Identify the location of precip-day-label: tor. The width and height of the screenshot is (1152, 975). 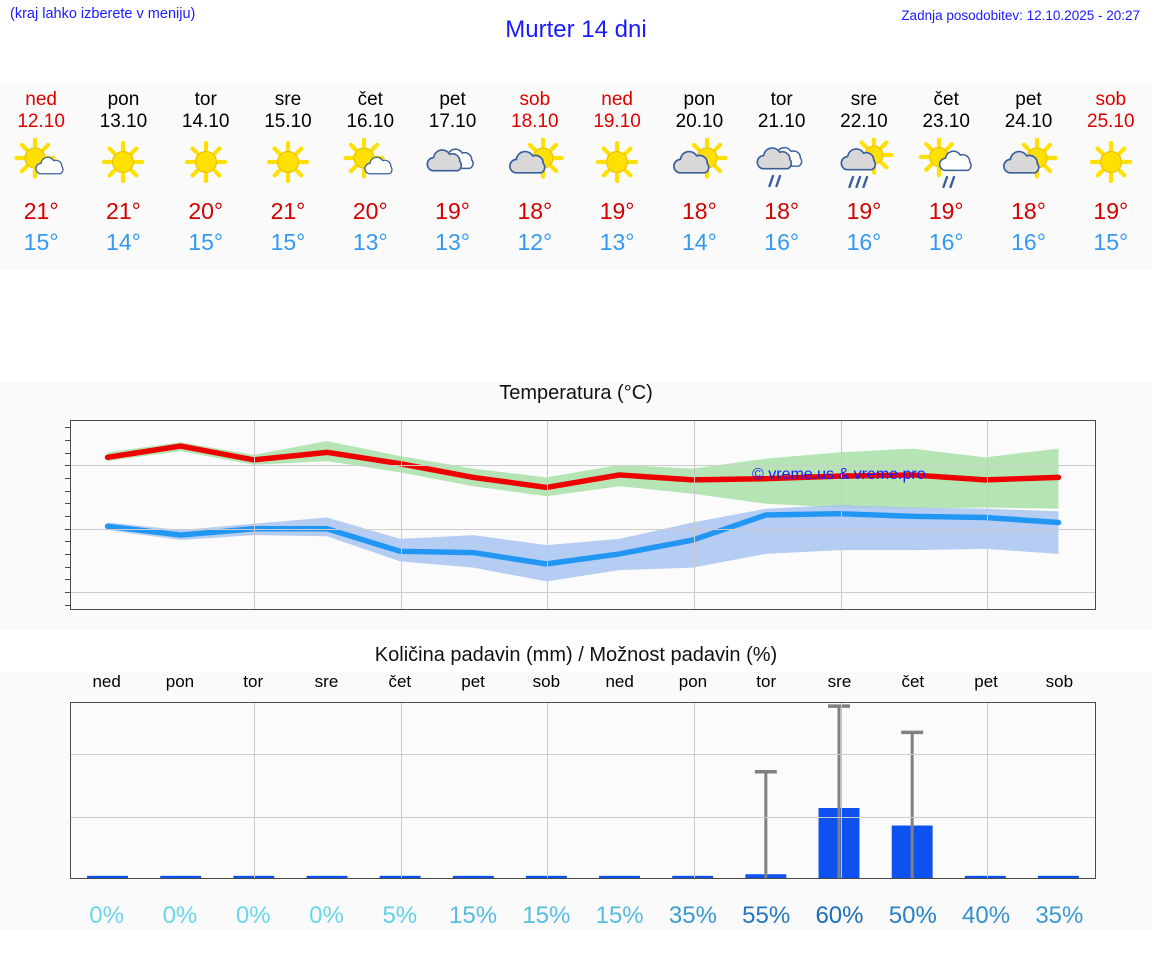
(253, 681).